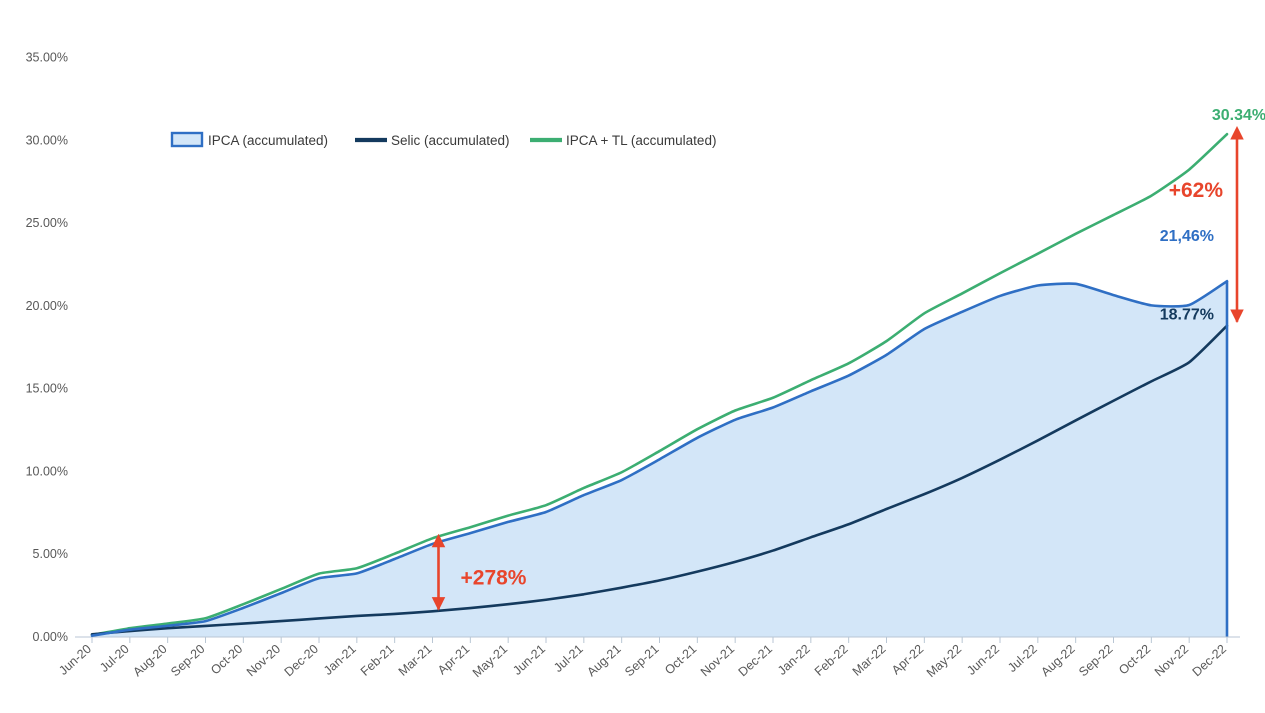 The width and height of the screenshot is (1265, 713). I want to click on legend-label: IPCA + TL (accumulated), so click(641, 140).